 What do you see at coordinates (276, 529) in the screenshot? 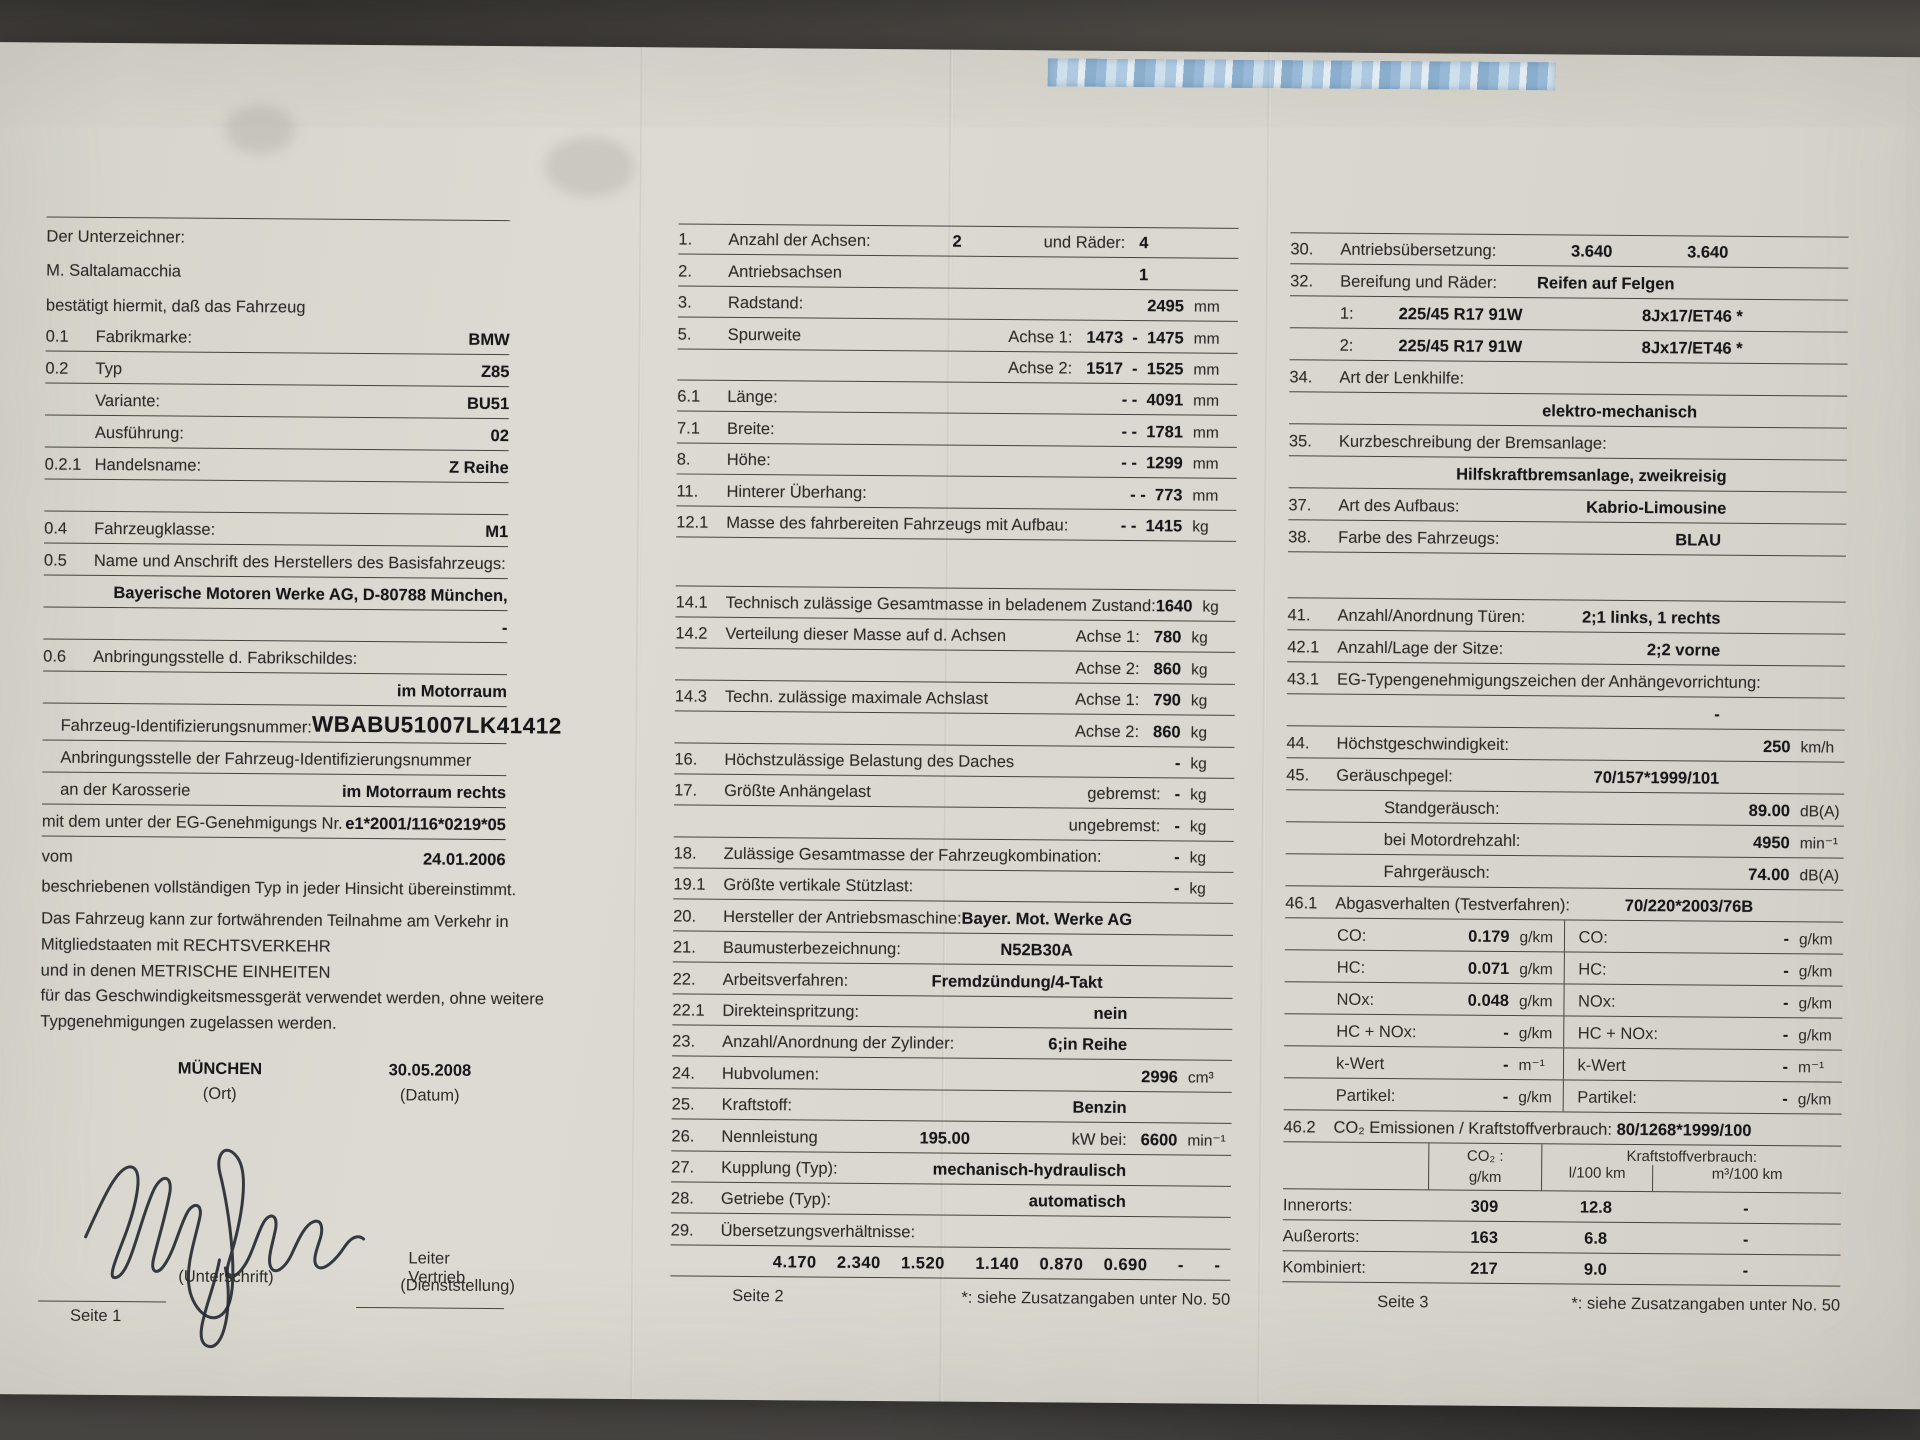
I see `form-row: 0.4 Fahrzeugklasse: M1` at bounding box center [276, 529].